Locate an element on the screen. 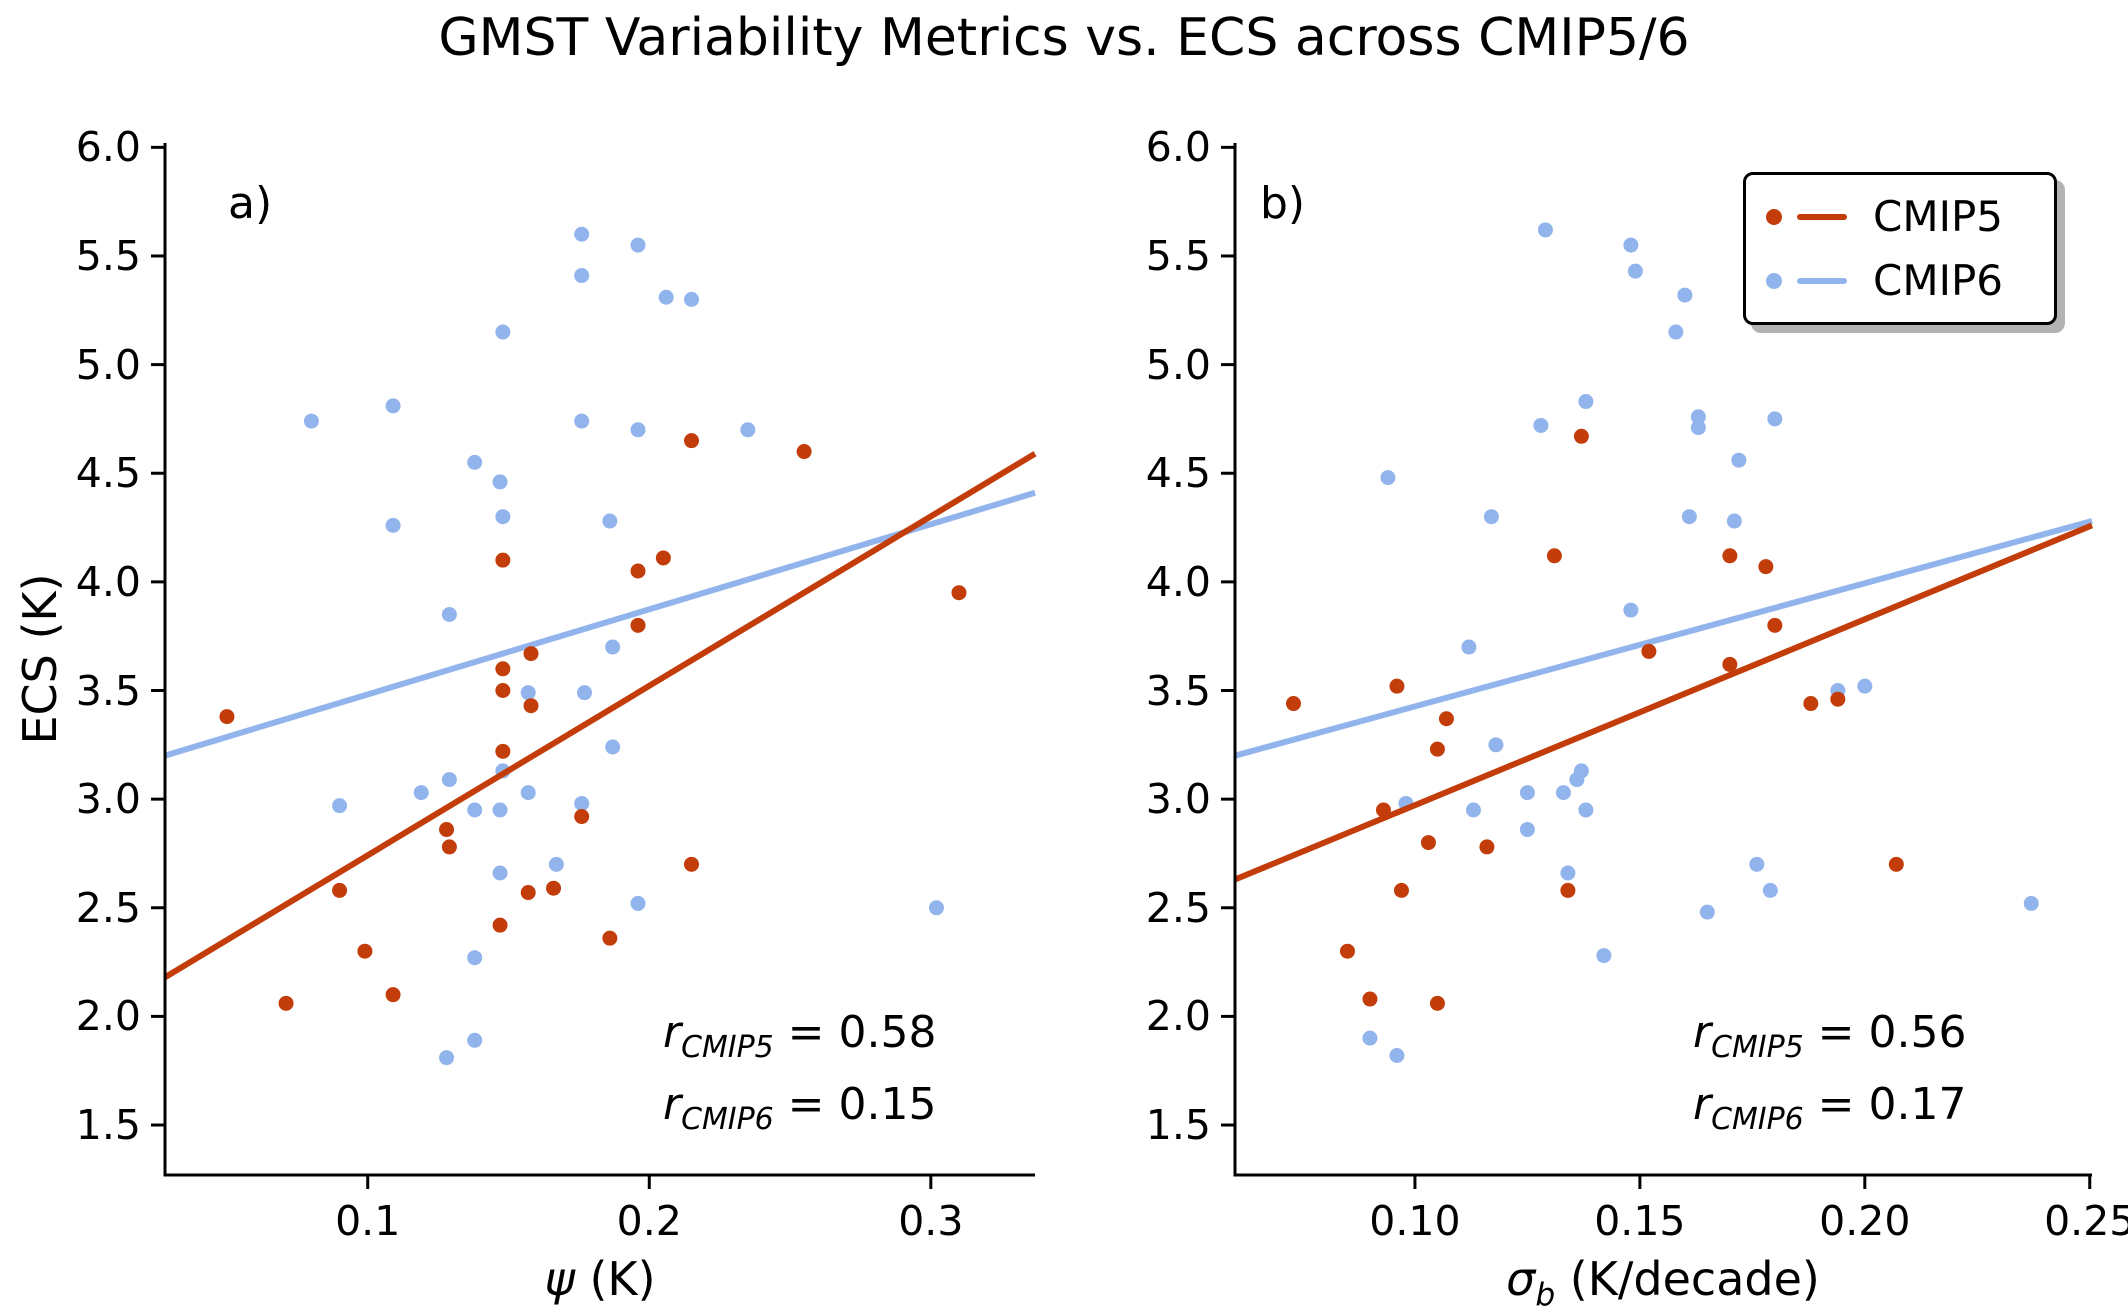 The height and width of the screenshot is (1315, 2128). cmip5-points is located at coordinates (1594, 719).